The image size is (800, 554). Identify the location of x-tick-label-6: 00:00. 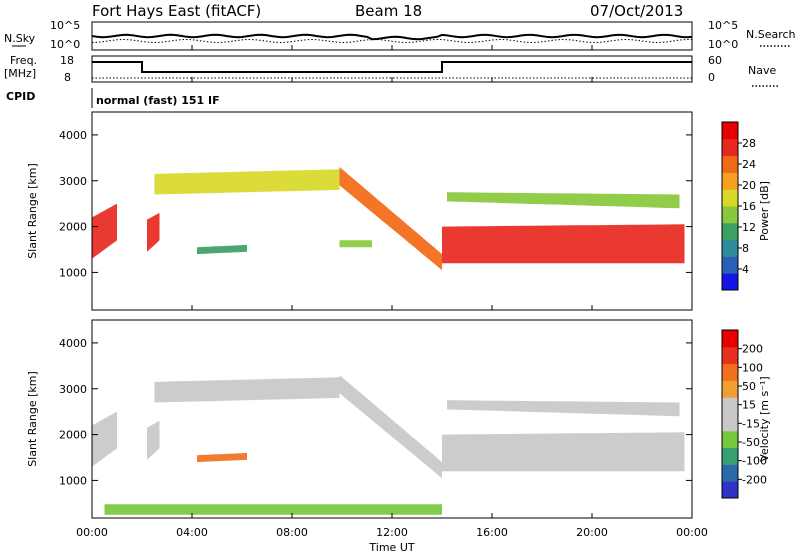
(692, 532).